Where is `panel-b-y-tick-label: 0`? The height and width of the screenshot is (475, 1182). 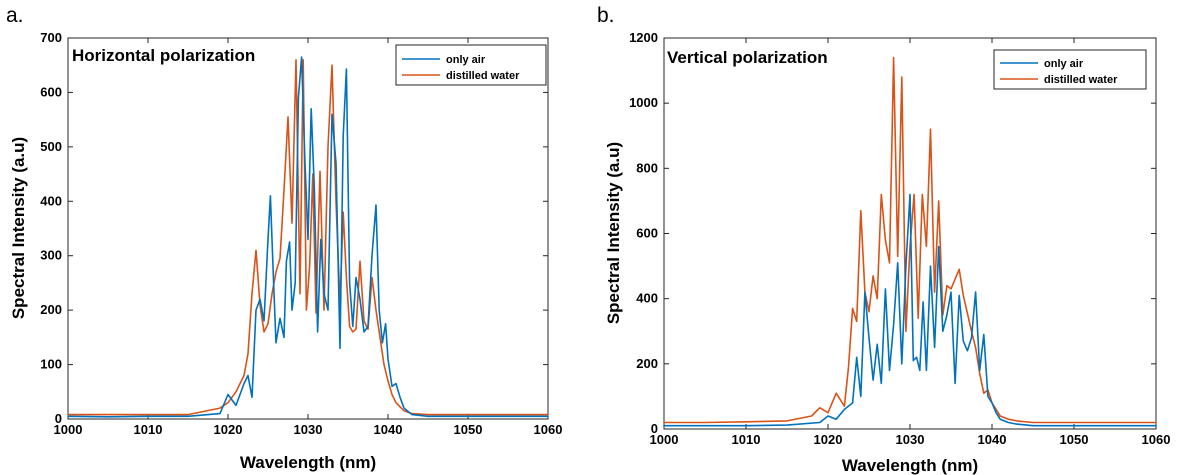 panel-b-y-tick-label: 0 is located at coordinates (654, 428).